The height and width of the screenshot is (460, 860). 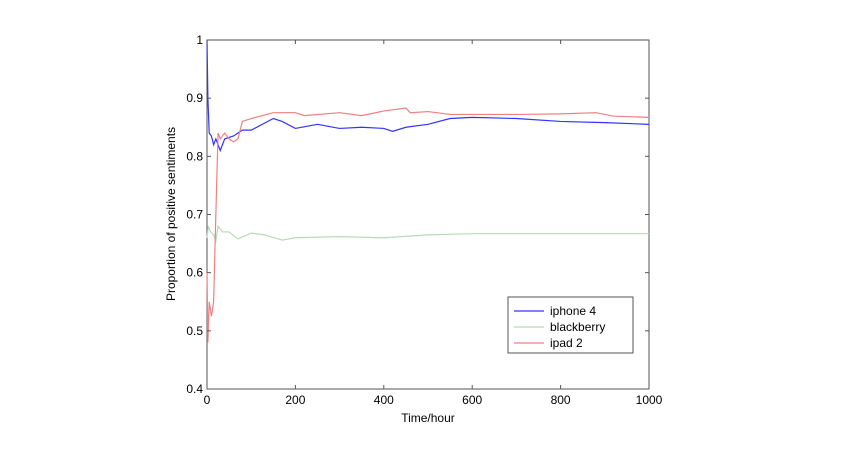 I want to click on y-tick-label: 0.7, so click(x=194, y=215).